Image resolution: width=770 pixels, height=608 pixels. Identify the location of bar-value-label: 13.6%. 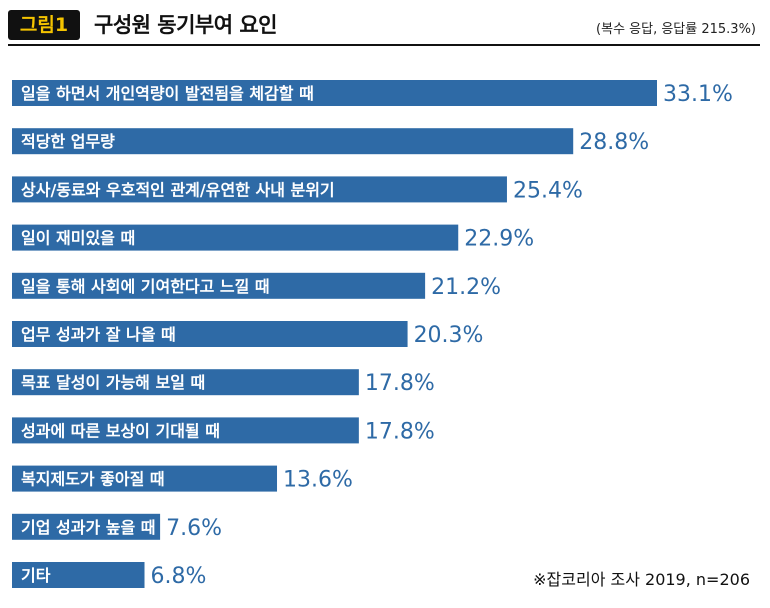
(318, 480).